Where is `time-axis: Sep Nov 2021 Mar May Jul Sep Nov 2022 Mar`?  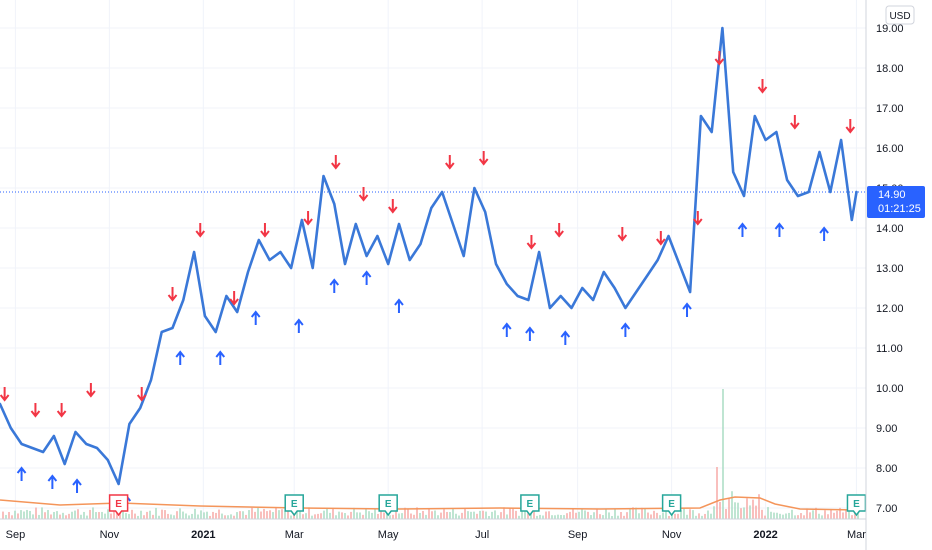 time-axis: Sep Nov 2021 Mar May Jul Sep Nov 2022 Mar is located at coordinates (436, 535).